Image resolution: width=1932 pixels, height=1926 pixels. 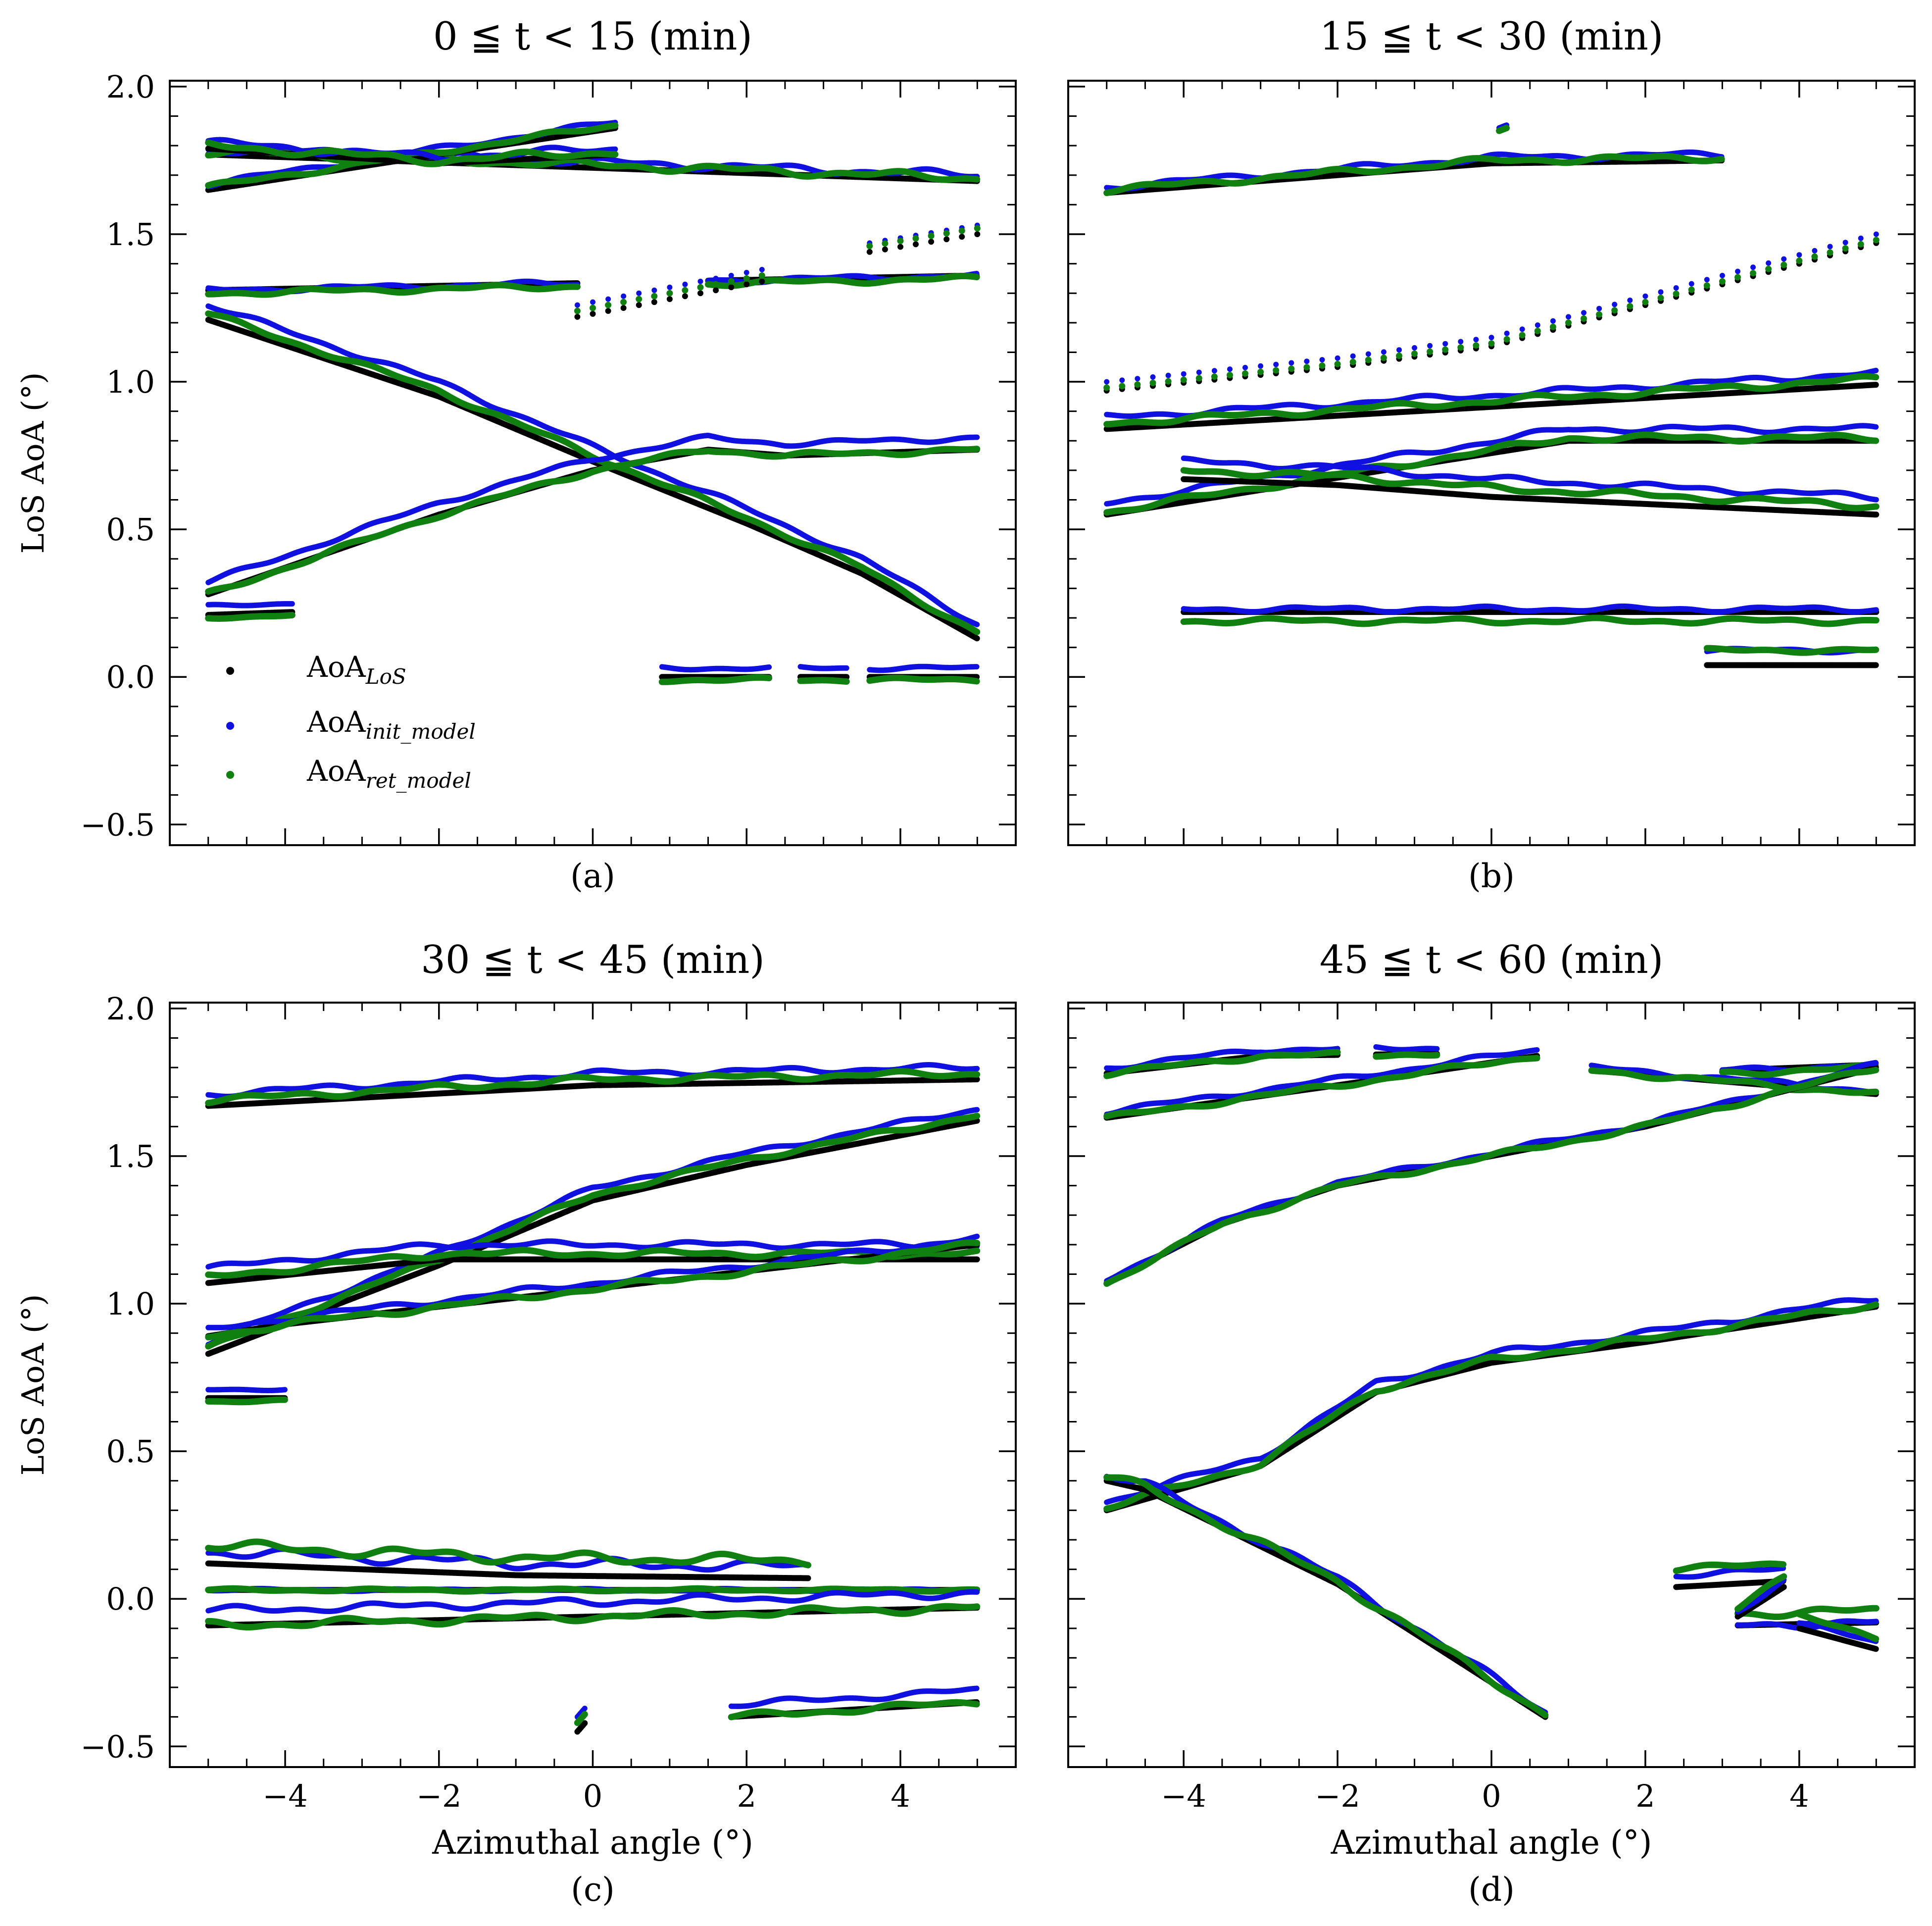 I want to click on y-tick-label: 0.0, so click(x=130, y=677).